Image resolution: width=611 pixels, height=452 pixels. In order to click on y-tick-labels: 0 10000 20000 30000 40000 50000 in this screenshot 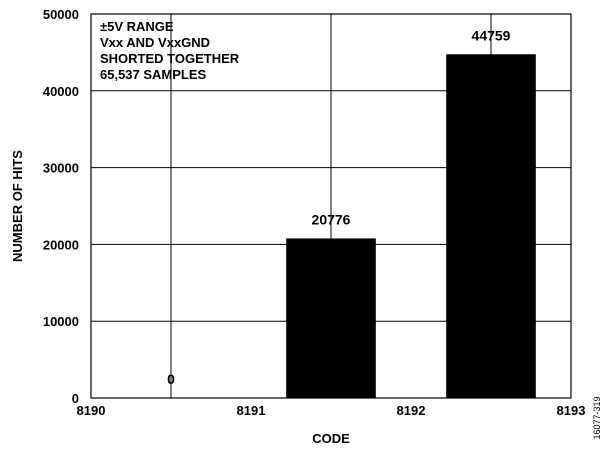, I will do `click(61, 206)`.